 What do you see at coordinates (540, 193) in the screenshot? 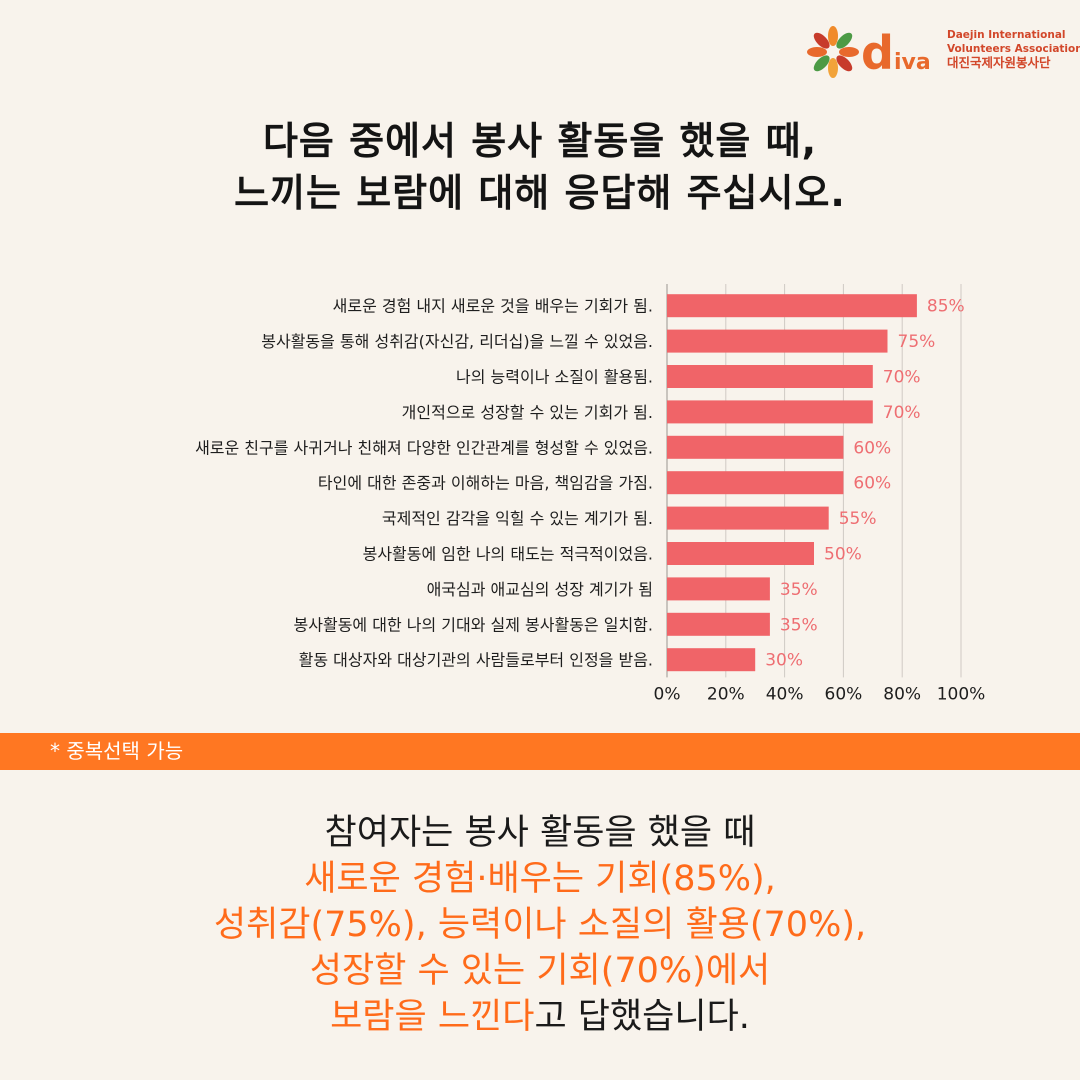
I see `title-line-2: 느끼는 보람에 대해 응답해 주십시오.` at bounding box center [540, 193].